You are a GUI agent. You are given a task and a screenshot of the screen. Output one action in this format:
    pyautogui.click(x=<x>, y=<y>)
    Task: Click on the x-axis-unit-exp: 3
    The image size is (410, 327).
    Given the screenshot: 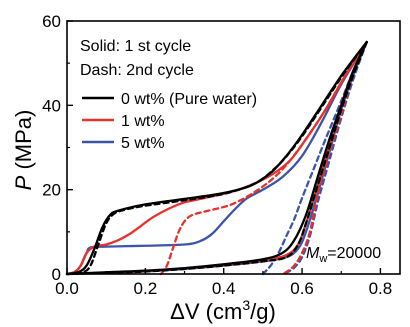 What is the action you would take?
    pyautogui.click(x=246, y=305)
    